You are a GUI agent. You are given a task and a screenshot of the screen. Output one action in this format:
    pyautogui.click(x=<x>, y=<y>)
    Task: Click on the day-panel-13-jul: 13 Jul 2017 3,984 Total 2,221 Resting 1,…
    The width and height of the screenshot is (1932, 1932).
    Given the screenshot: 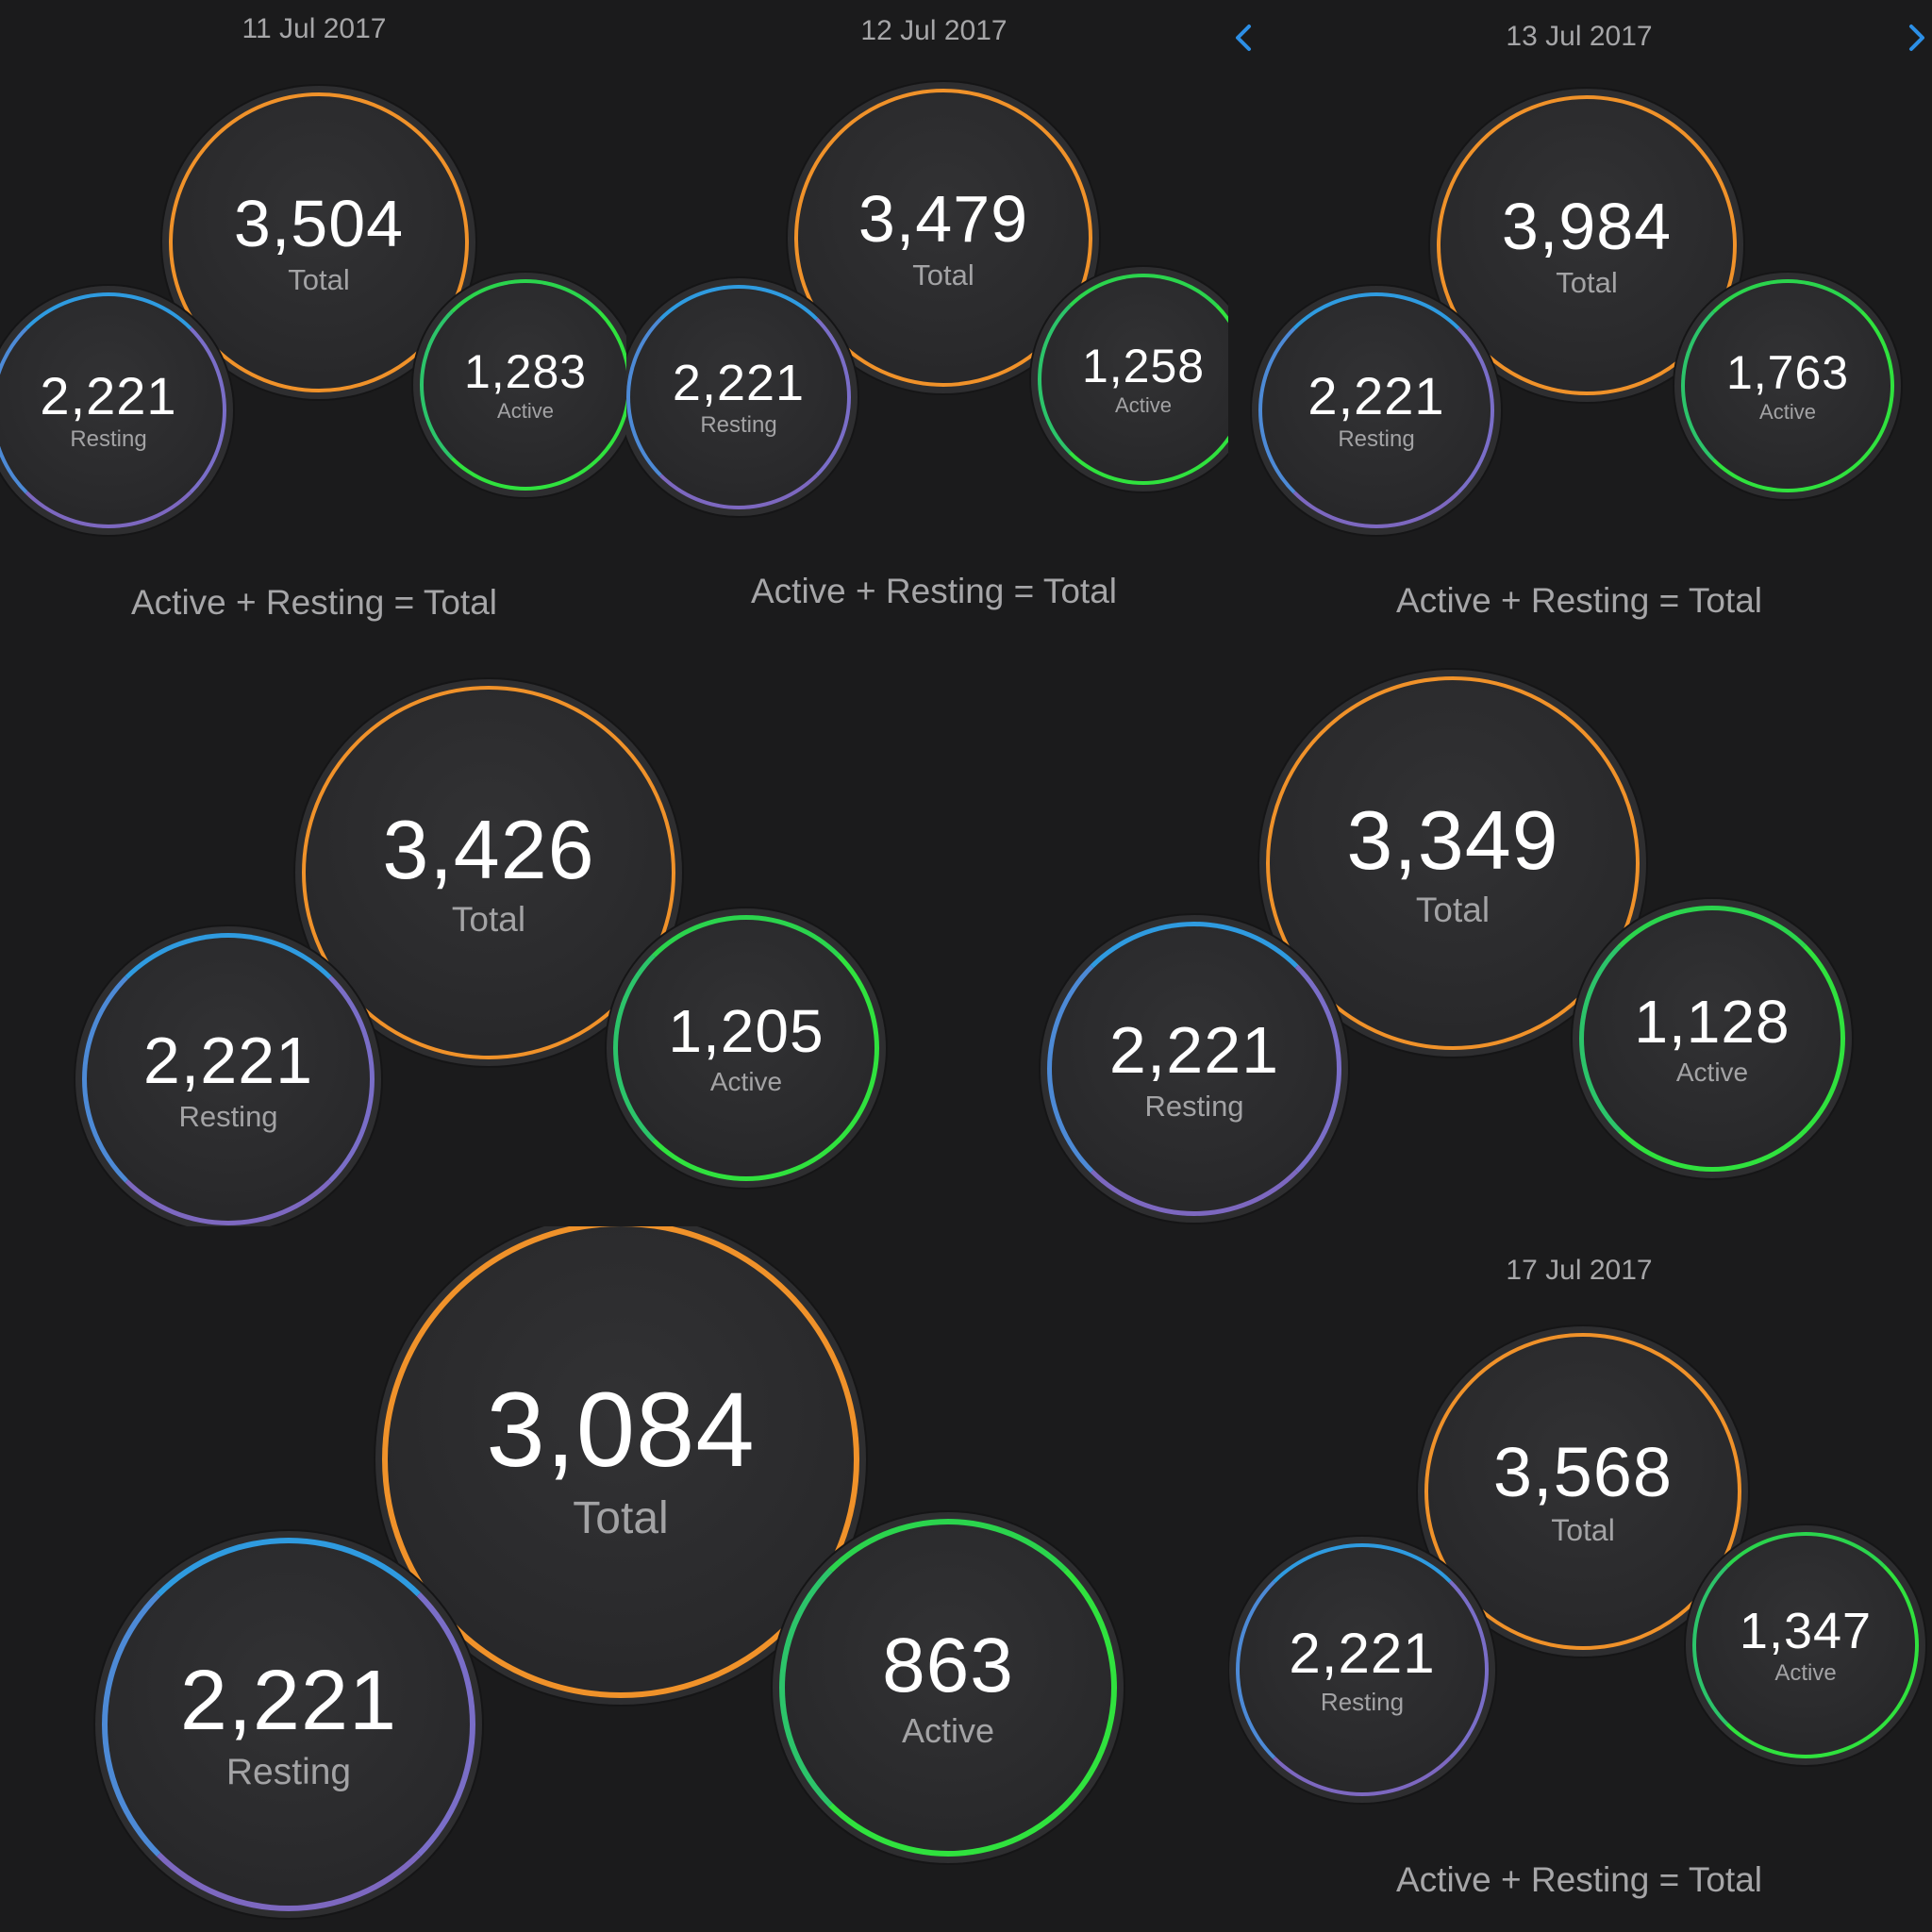 What is the action you would take?
    pyautogui.click(x=1580, y=320)
    